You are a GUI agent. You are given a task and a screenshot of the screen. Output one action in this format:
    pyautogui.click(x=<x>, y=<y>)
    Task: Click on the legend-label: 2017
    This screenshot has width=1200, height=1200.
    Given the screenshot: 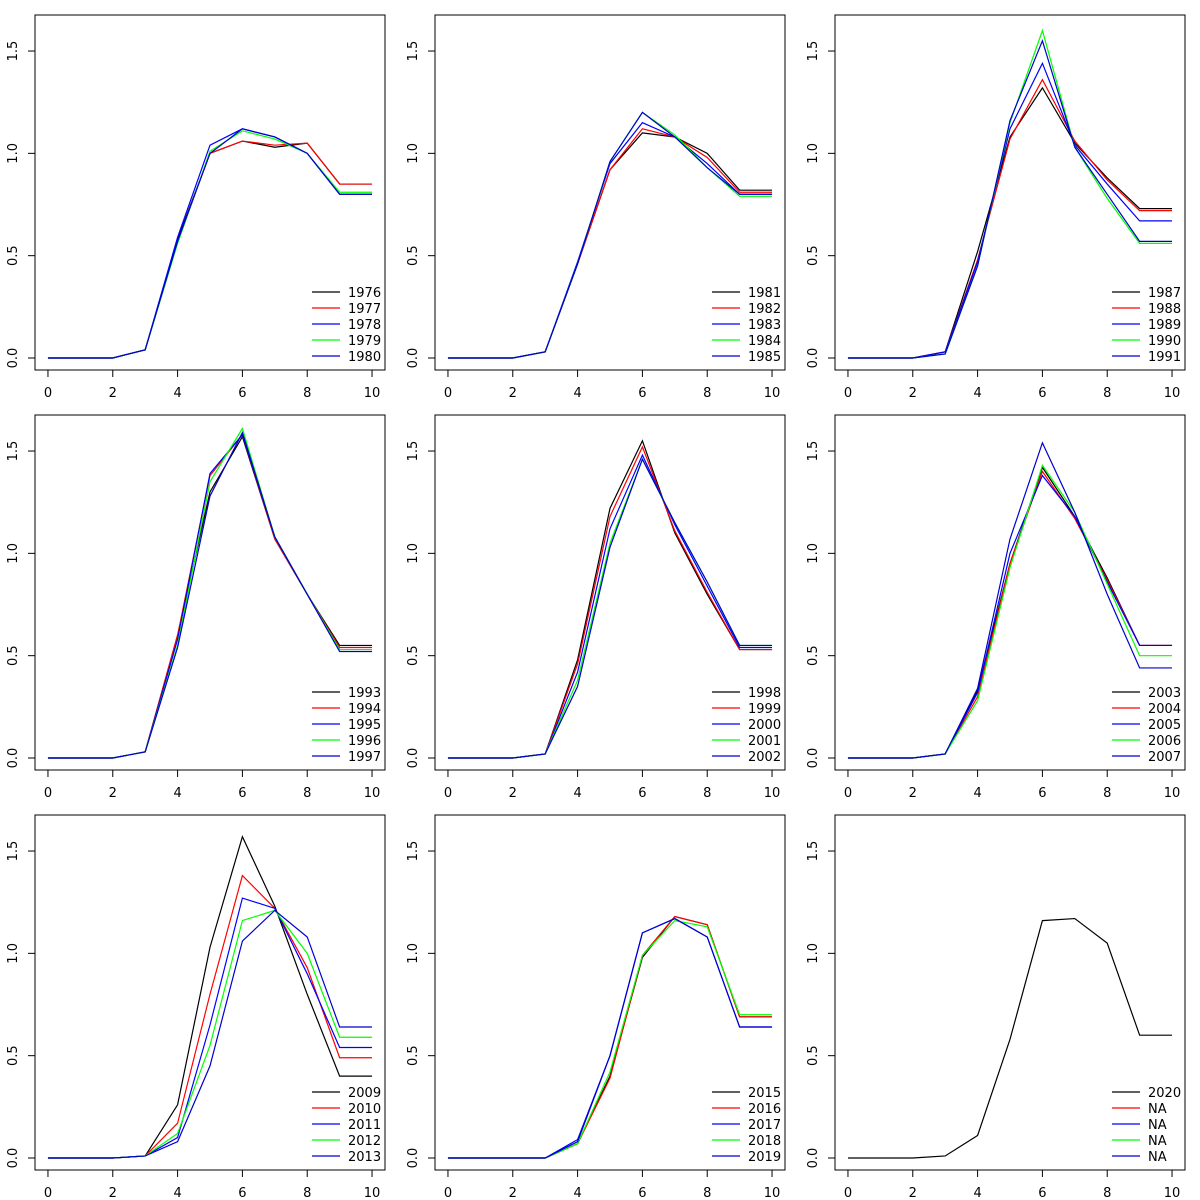 What is the action you would take?
    pyautogui.click(x=764, y=1125)
    